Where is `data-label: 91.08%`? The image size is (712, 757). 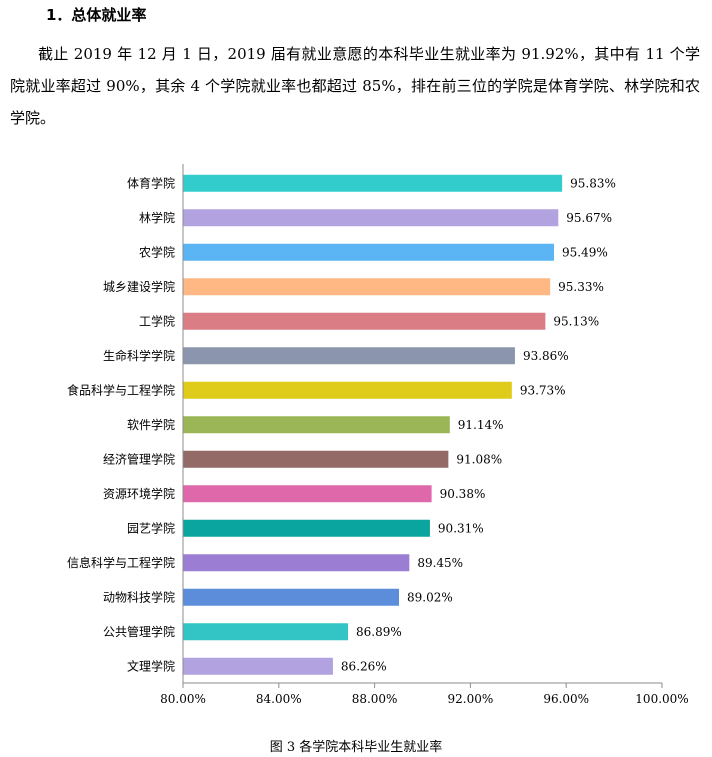 data-label: 91.08% is located at coordinates (479, 459).